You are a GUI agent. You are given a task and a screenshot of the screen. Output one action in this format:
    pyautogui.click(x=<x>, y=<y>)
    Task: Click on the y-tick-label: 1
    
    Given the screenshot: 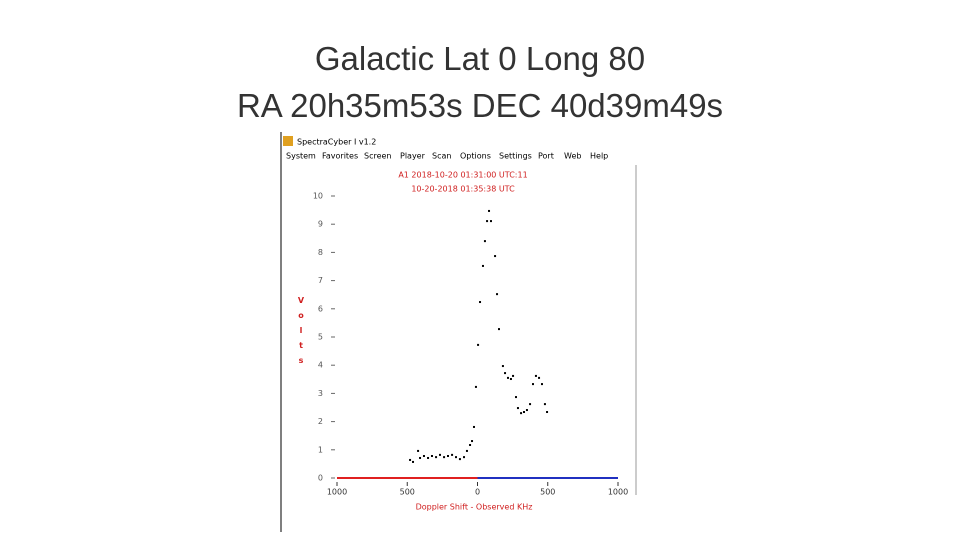 What is the action you would take?
    pyautogui.click(x=320, y=449)
    